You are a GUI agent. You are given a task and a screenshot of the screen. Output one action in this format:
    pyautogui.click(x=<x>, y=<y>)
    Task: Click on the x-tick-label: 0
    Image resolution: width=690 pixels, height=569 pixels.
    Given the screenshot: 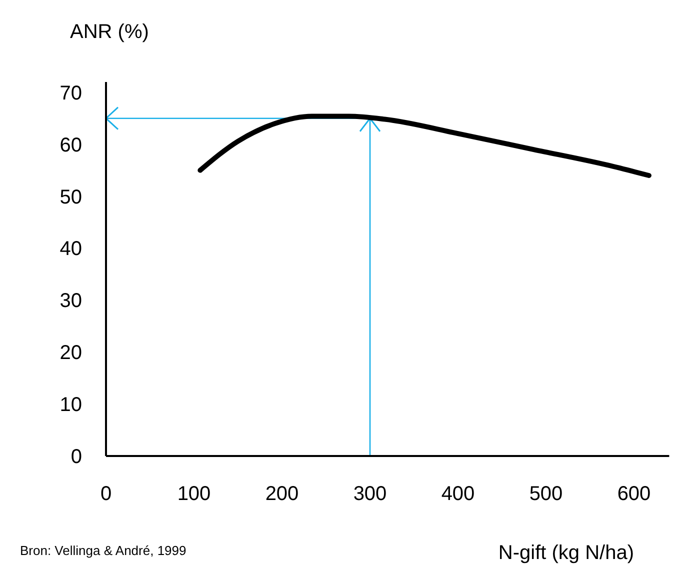 What is the action you would take?
    pyautogui.click(x=106, y=494)
    